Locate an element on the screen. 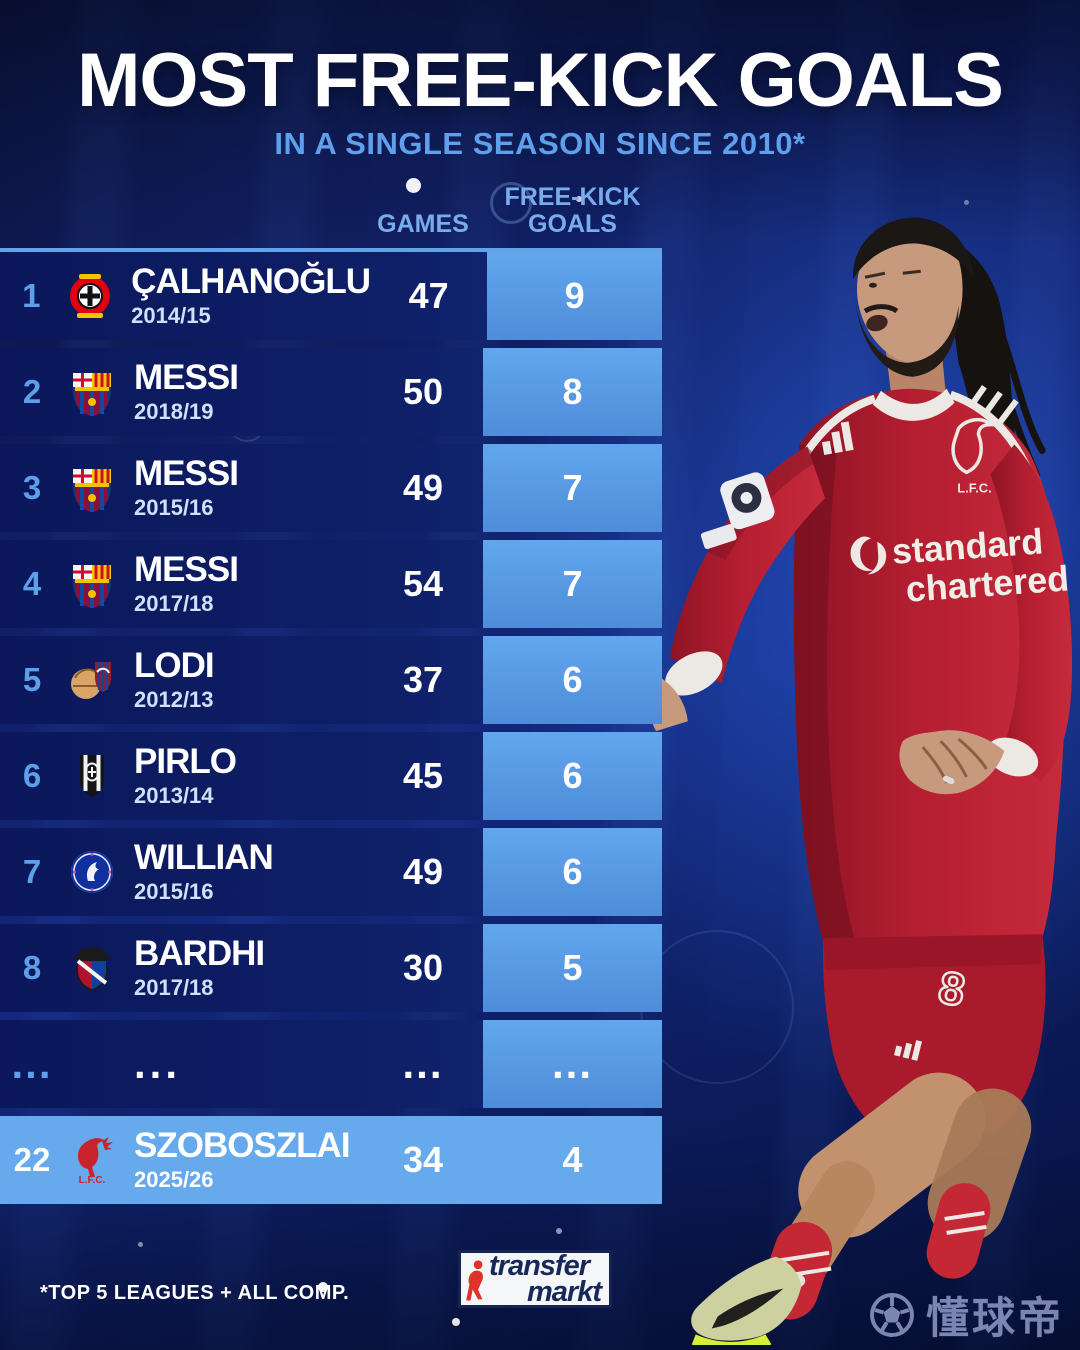 Image resolution: width=1080 pixels, height=1350 pixels. table-row: 3 MESSI 2015/16 49 7 is located at coordinates (331, 488).